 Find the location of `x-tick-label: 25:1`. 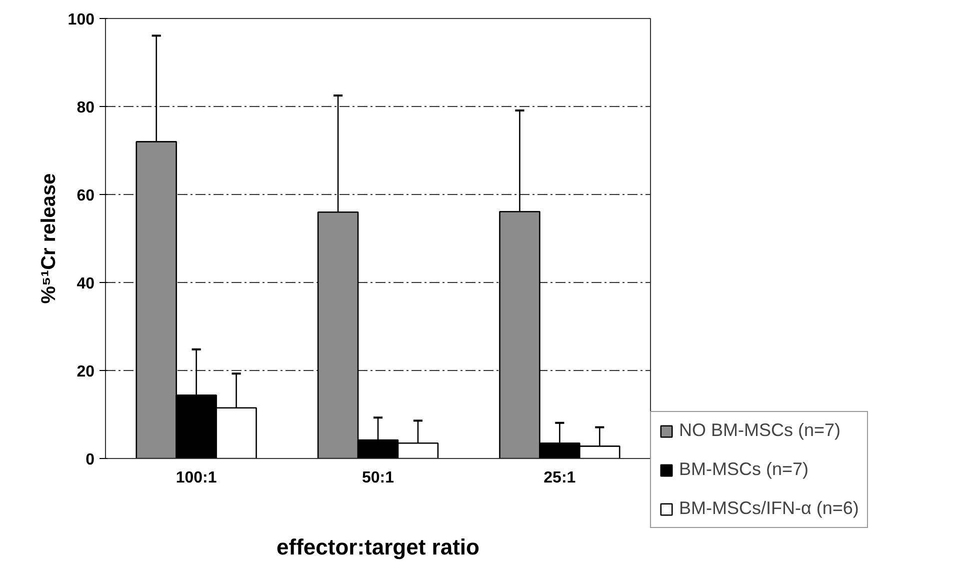

x-tick-label: 25:1 is located at coordinates (560, 478).